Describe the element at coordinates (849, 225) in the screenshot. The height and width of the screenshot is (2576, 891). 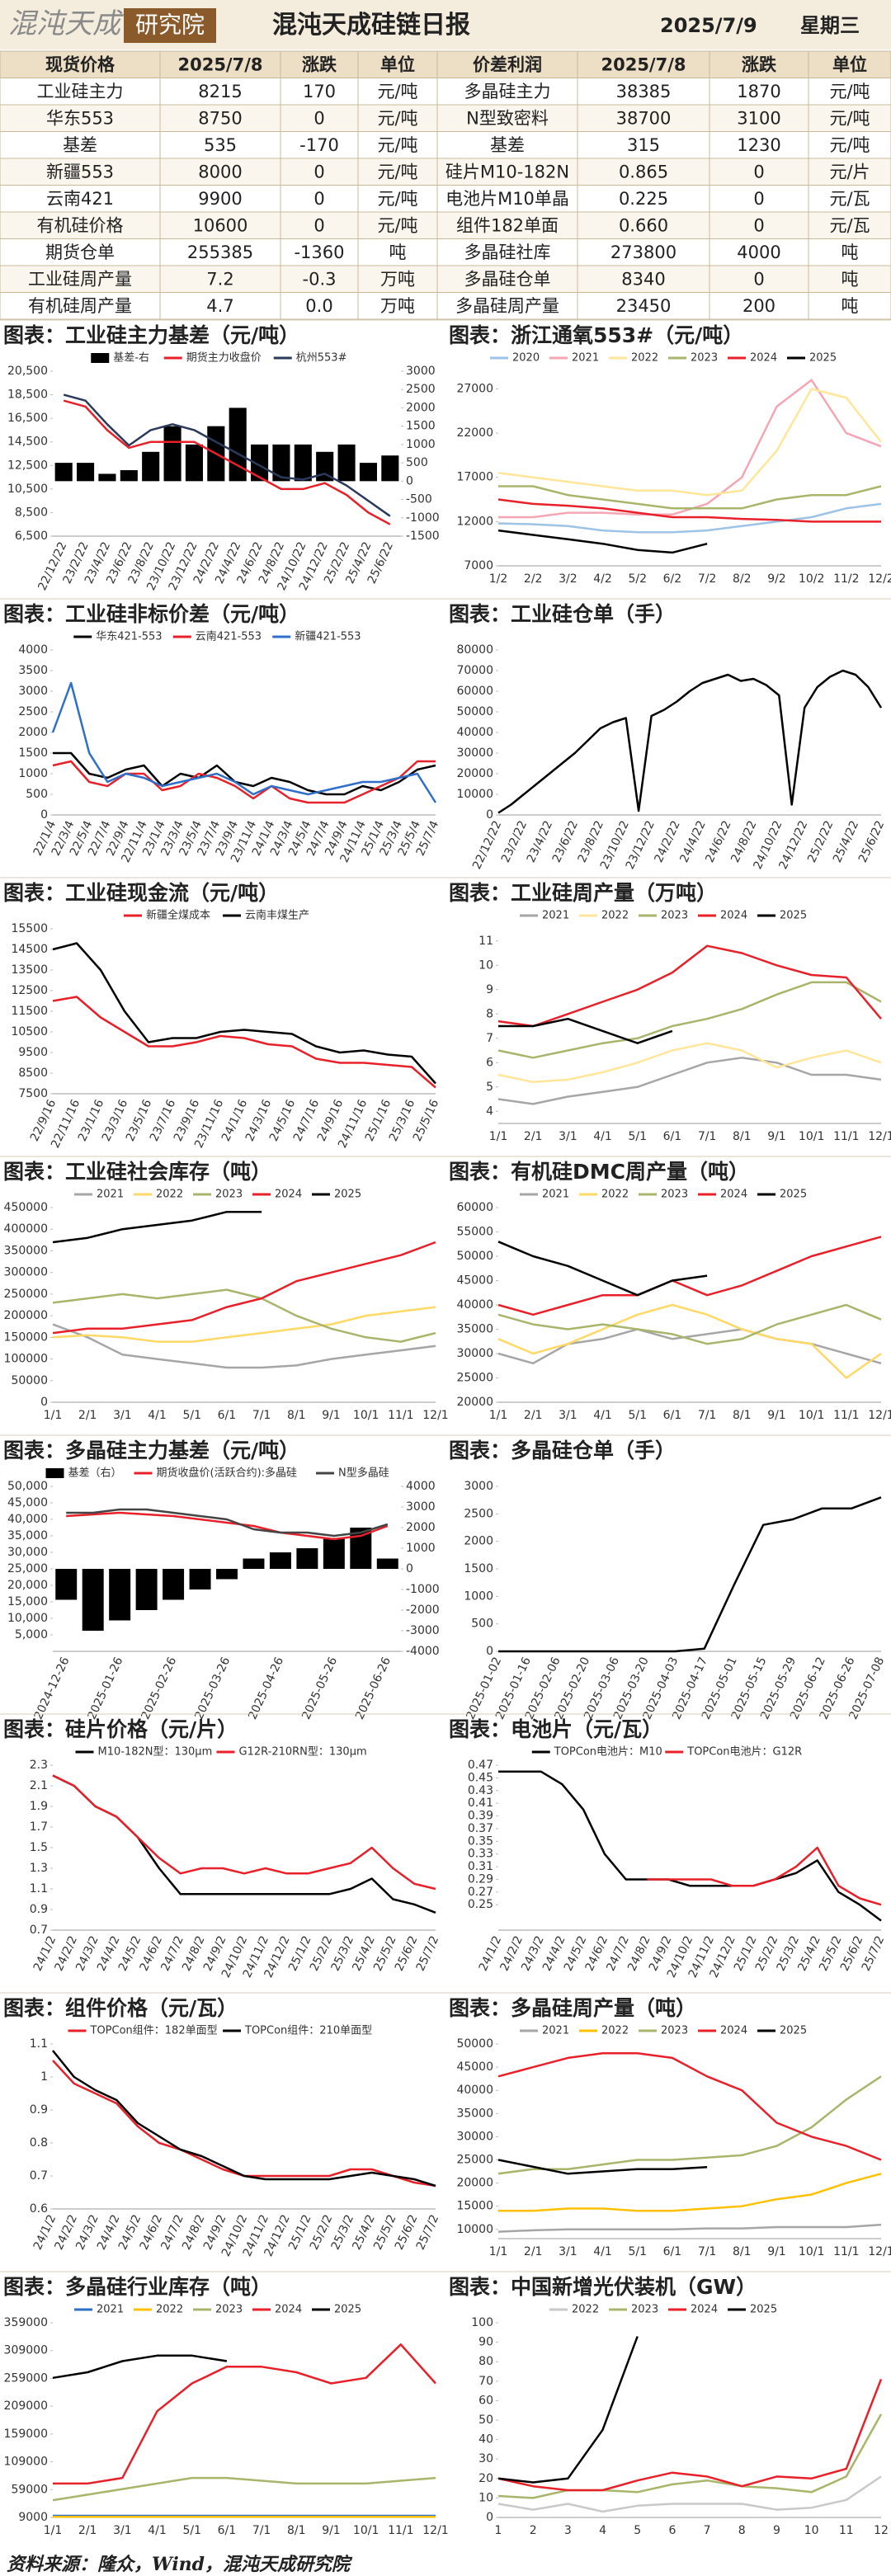
I see `table-cell: 元/瓦` at that location.